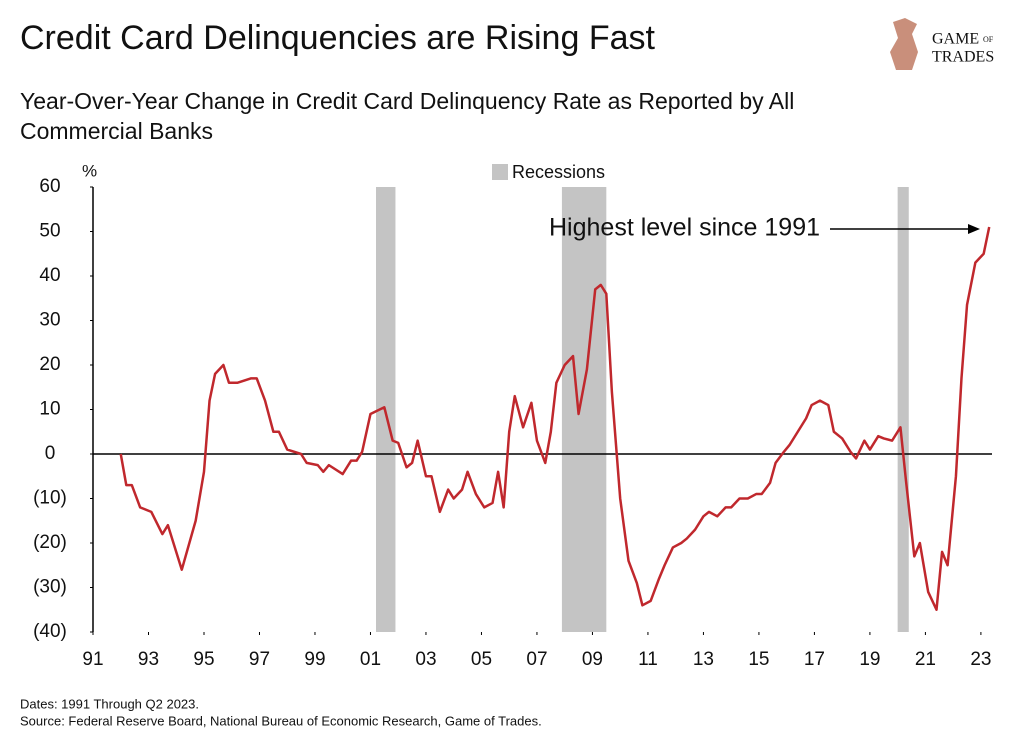 This screenshot has height=740, width=1017. What do you see at coordinates (481, 659) in the screenshot?
I see `x-tick-label: 05` at bounding box center [481, 659].